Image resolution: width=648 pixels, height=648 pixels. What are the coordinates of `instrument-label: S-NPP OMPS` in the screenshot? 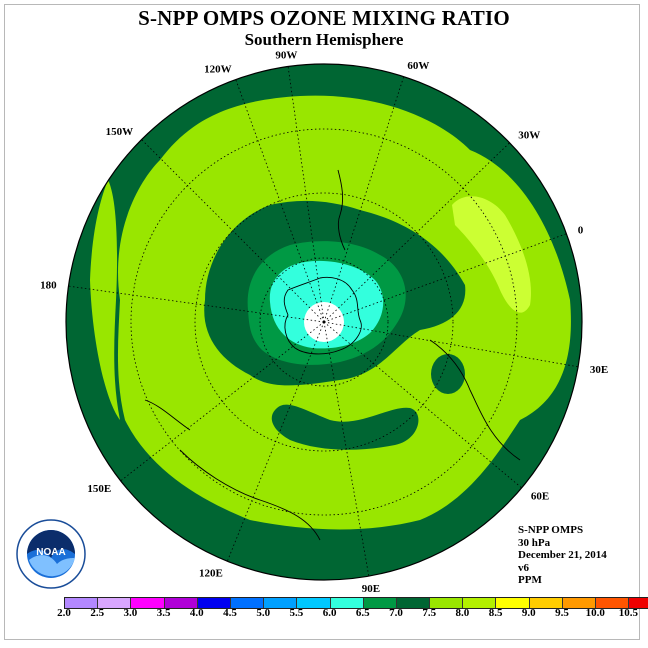 It's located at (551, 530).